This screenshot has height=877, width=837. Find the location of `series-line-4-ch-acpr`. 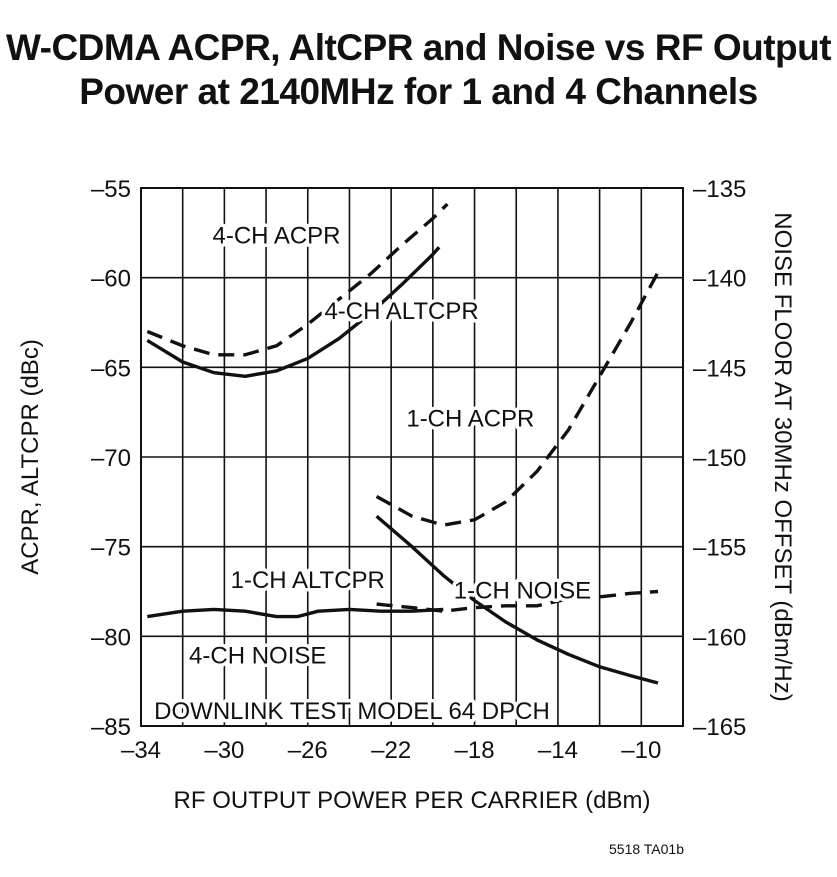

series-line-4-ch-acpr is located at coordinates (297, 279).